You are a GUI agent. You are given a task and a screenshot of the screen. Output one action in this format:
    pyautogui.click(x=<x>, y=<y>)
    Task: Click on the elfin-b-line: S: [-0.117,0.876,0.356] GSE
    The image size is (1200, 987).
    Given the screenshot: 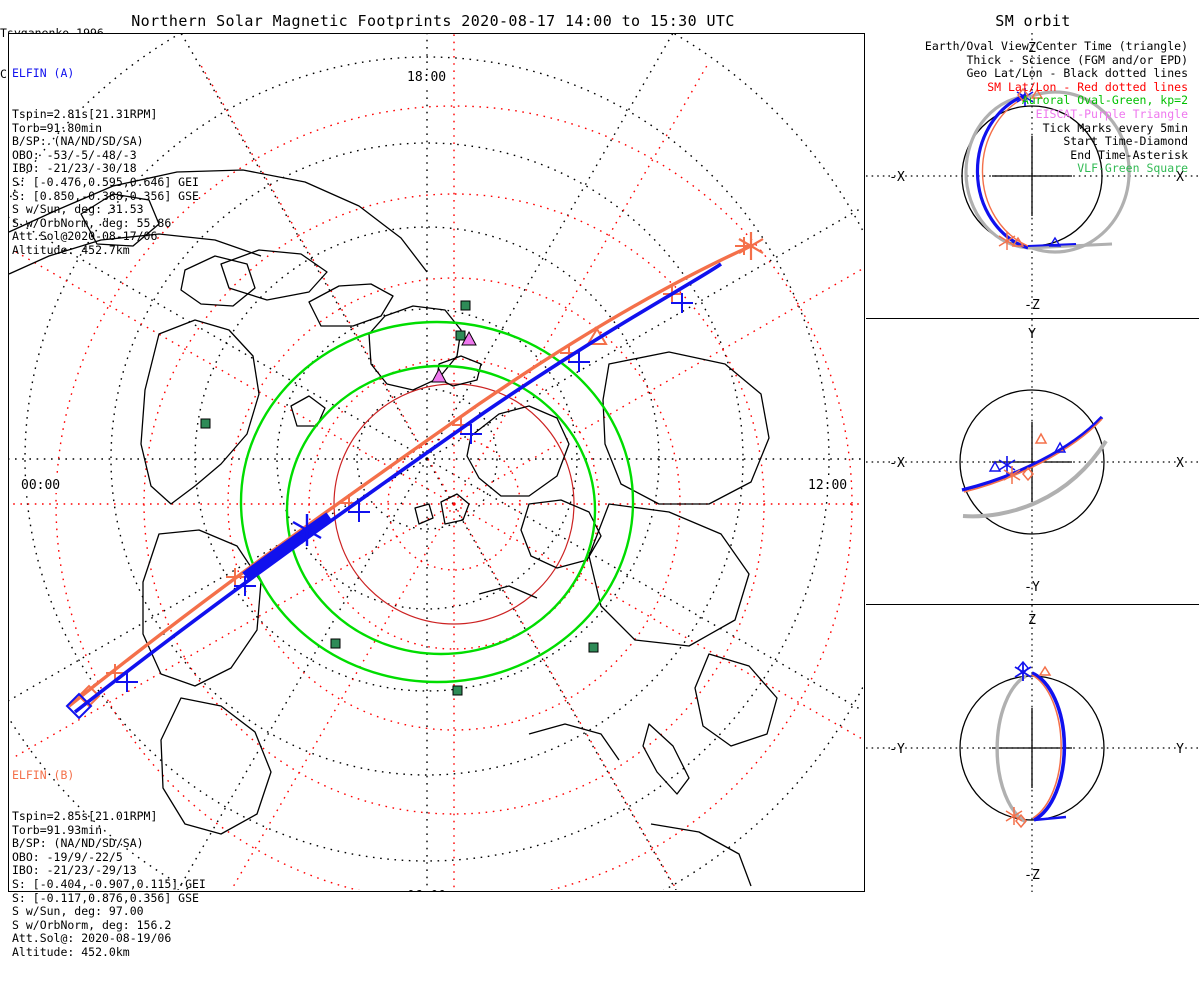 What is the action you would take?
    pyautogui.click(x=105, y=897)
    